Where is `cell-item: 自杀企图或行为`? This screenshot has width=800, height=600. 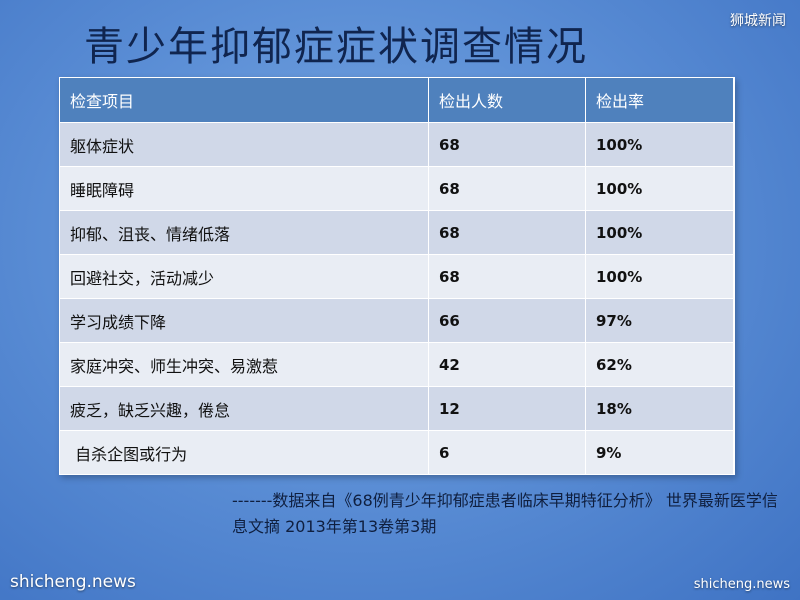
cell-item: 自杀企图或行为 is located at coordinates (244, 452).